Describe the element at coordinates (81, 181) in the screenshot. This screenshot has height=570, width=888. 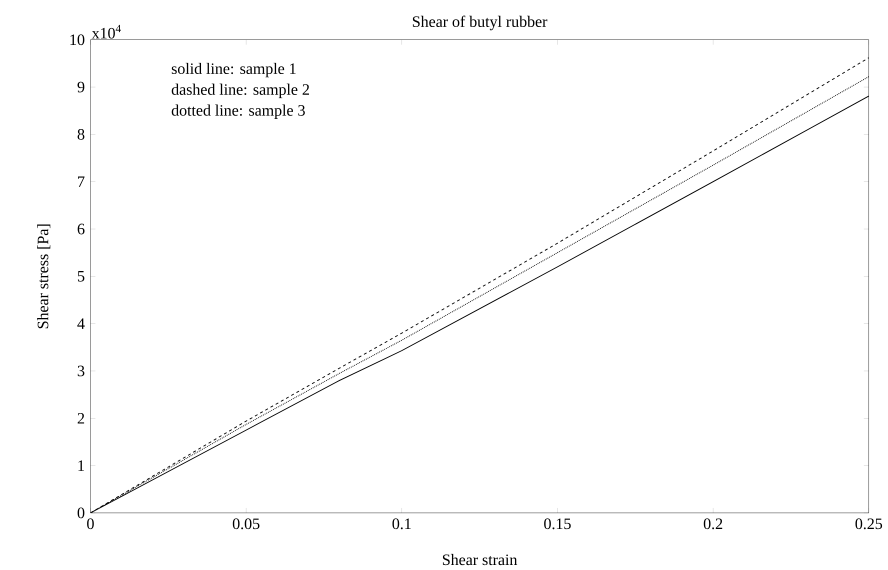
I see `y-tick-label: 7` at that location.